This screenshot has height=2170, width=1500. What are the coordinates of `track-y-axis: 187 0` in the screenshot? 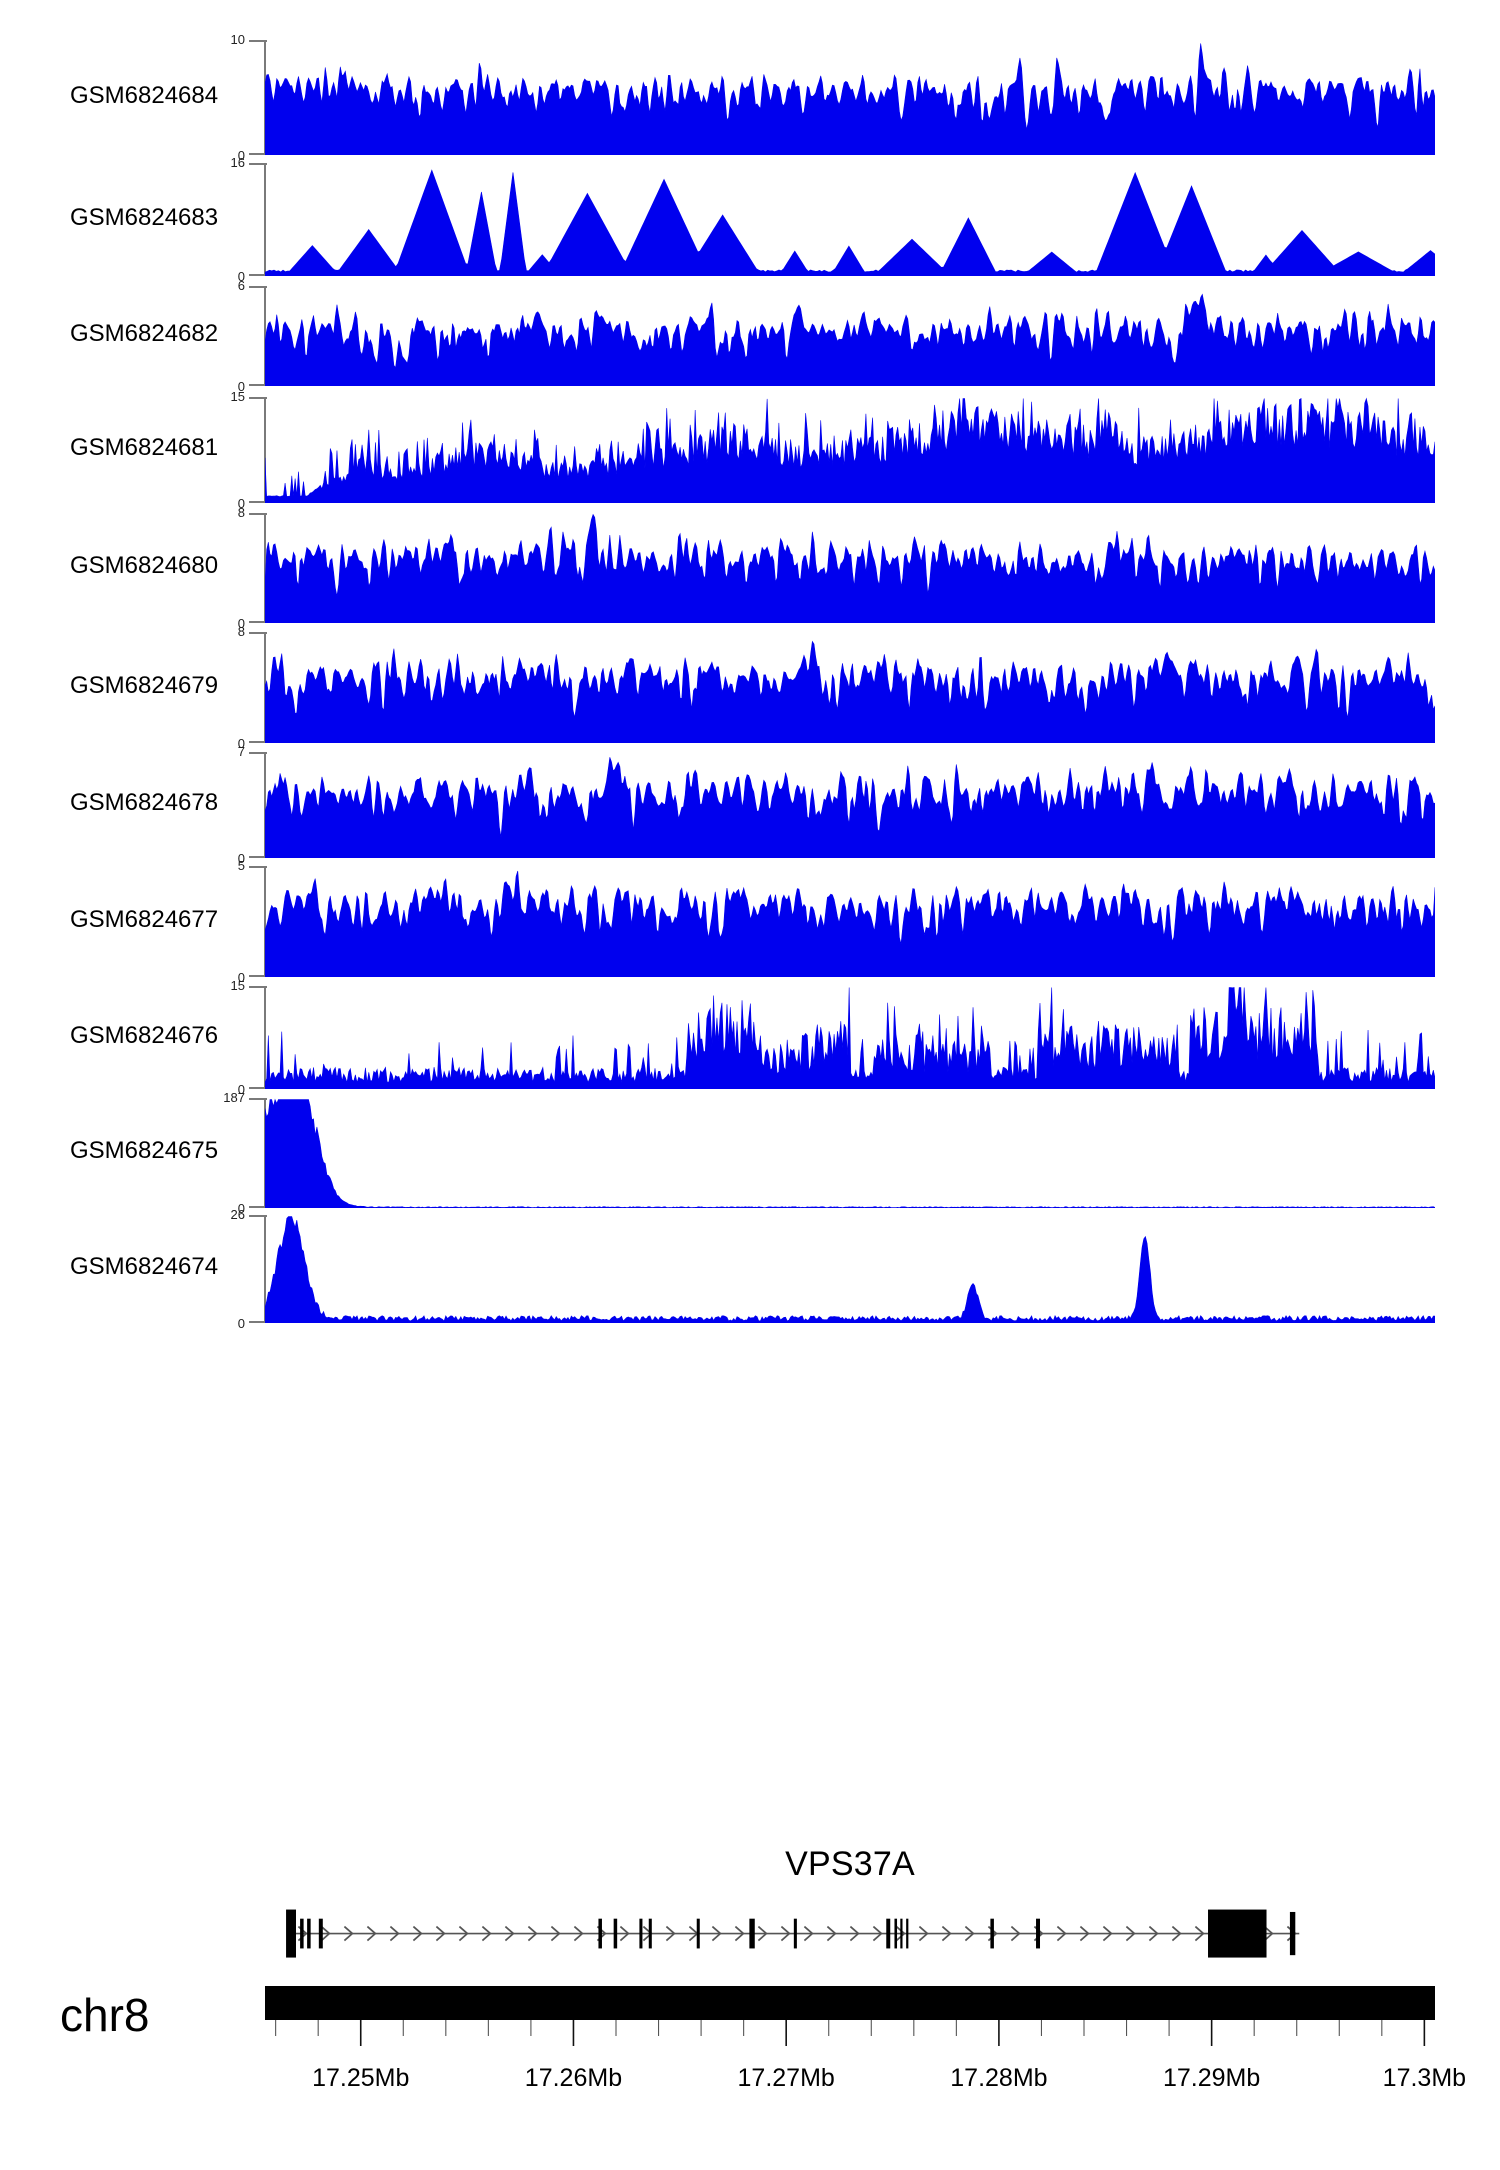 It's located at (245, 1153).